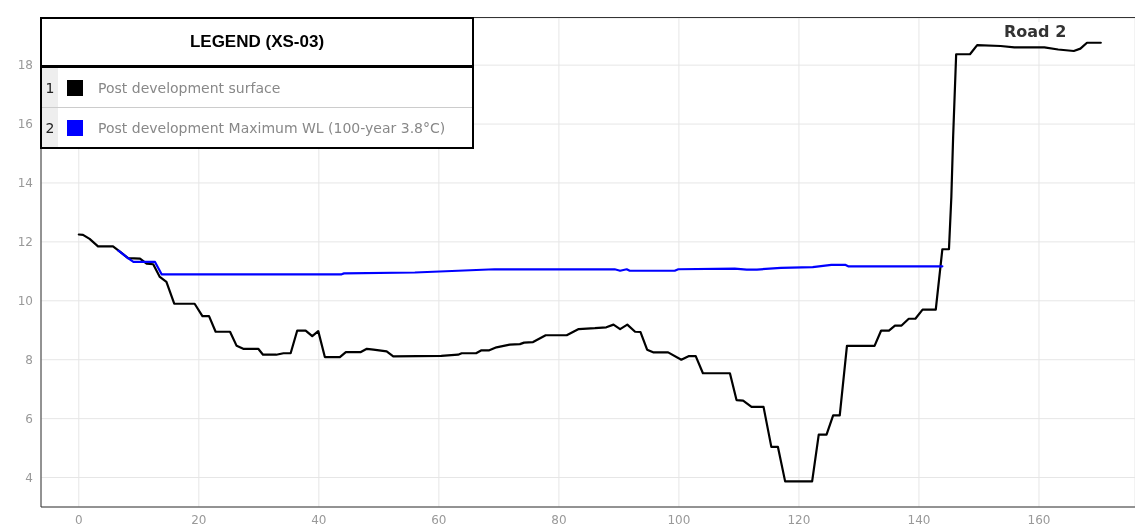  What do you see at coordinates (439, 519) in the screenshot?
I see `x-tick-label: 60` at bounding box center [439, 519].